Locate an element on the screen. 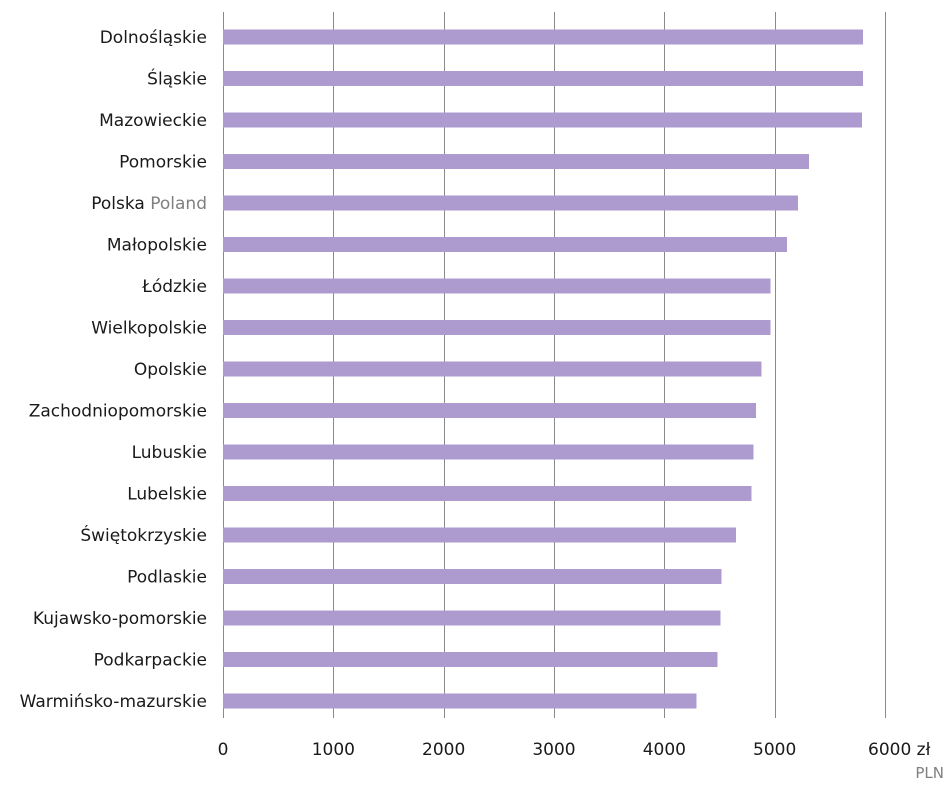  category-label-text: Opolskie is located at coordinates (170, 370).